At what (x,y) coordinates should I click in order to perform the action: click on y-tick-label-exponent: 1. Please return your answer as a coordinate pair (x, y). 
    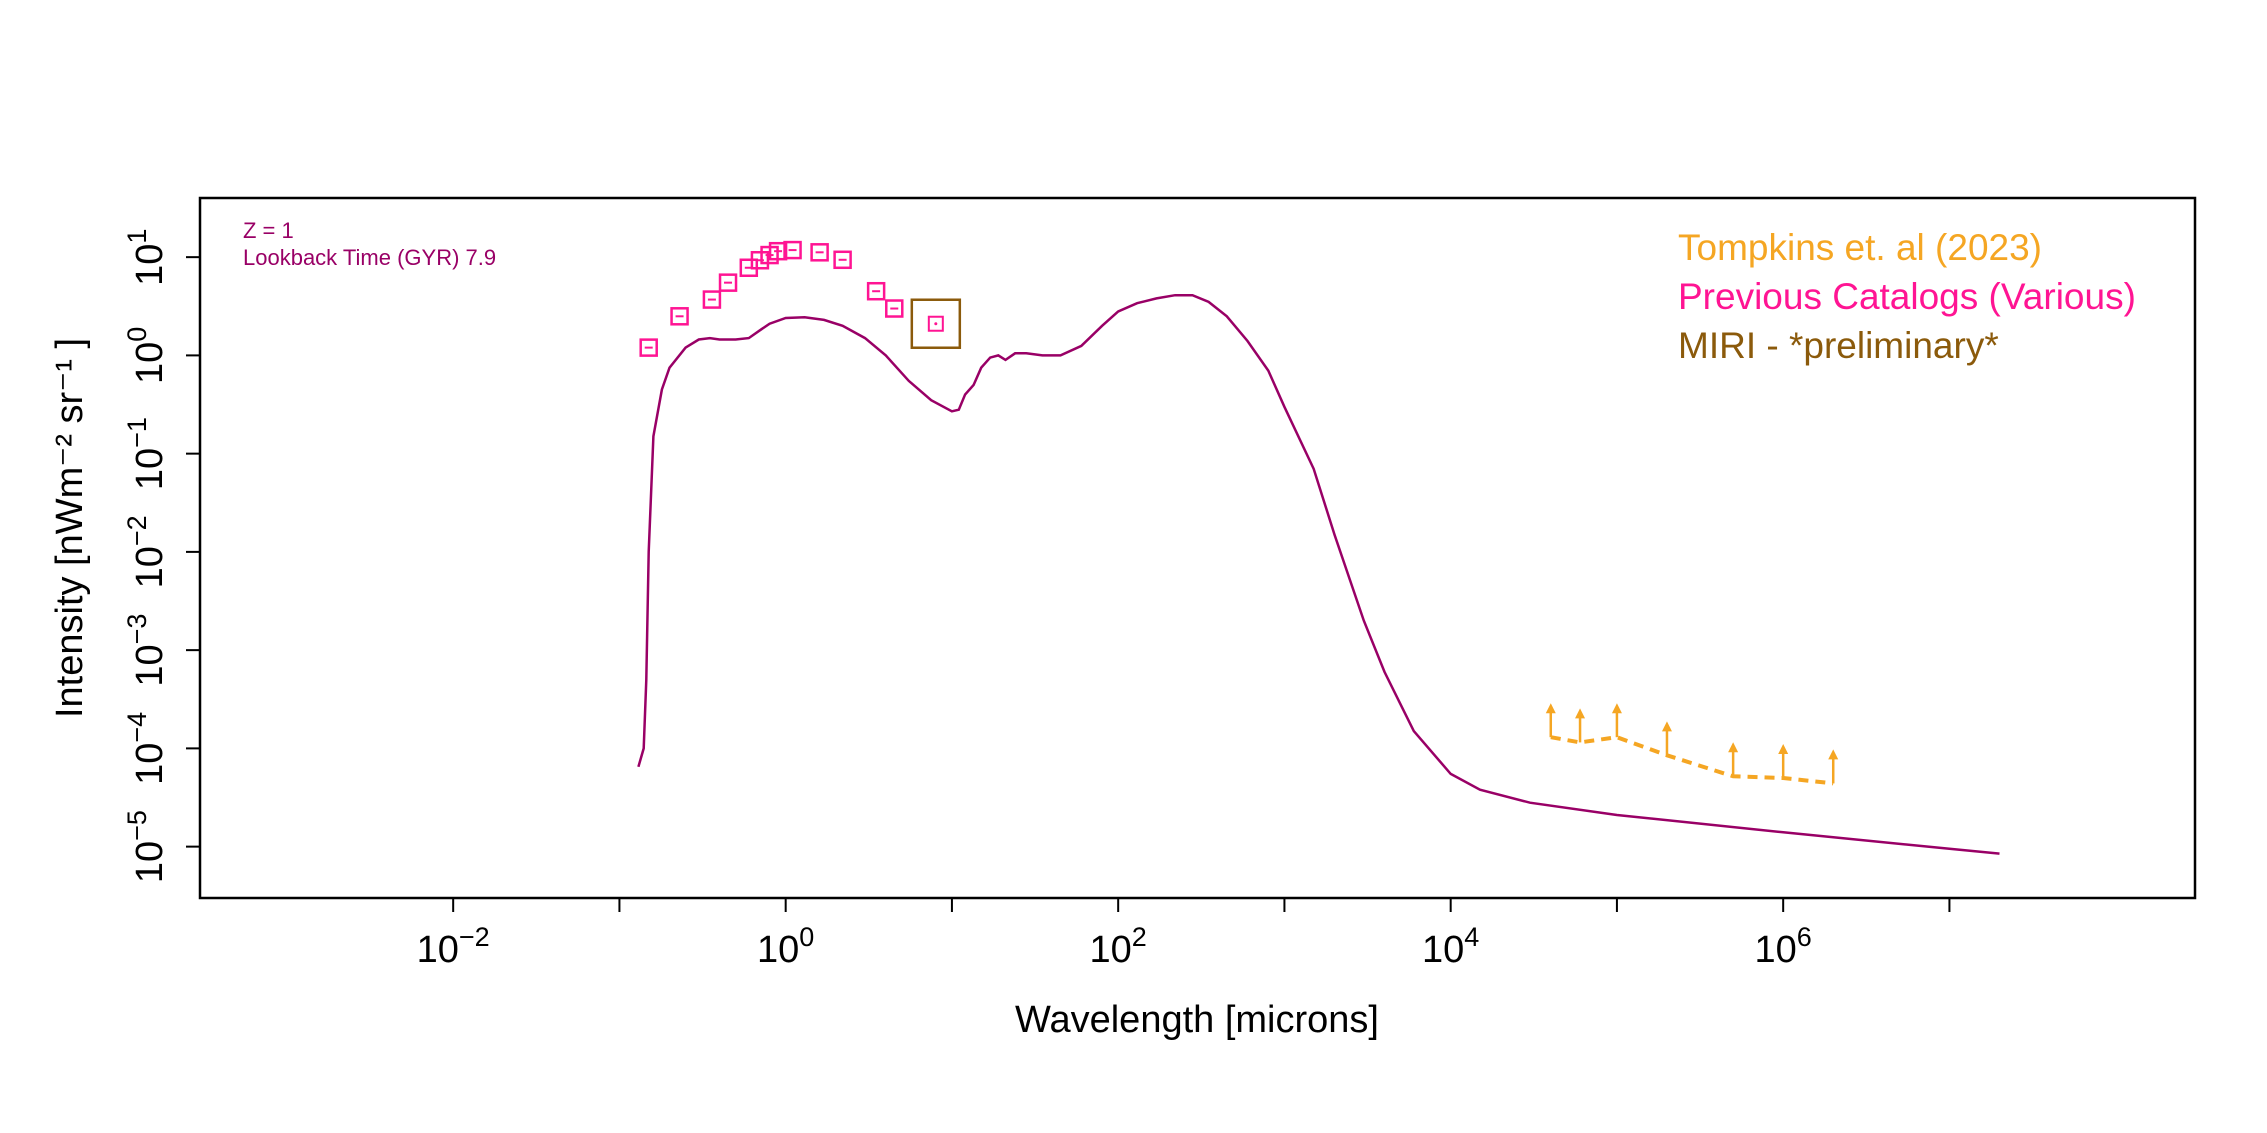
    Looking at the image, I should click on (137, 236).